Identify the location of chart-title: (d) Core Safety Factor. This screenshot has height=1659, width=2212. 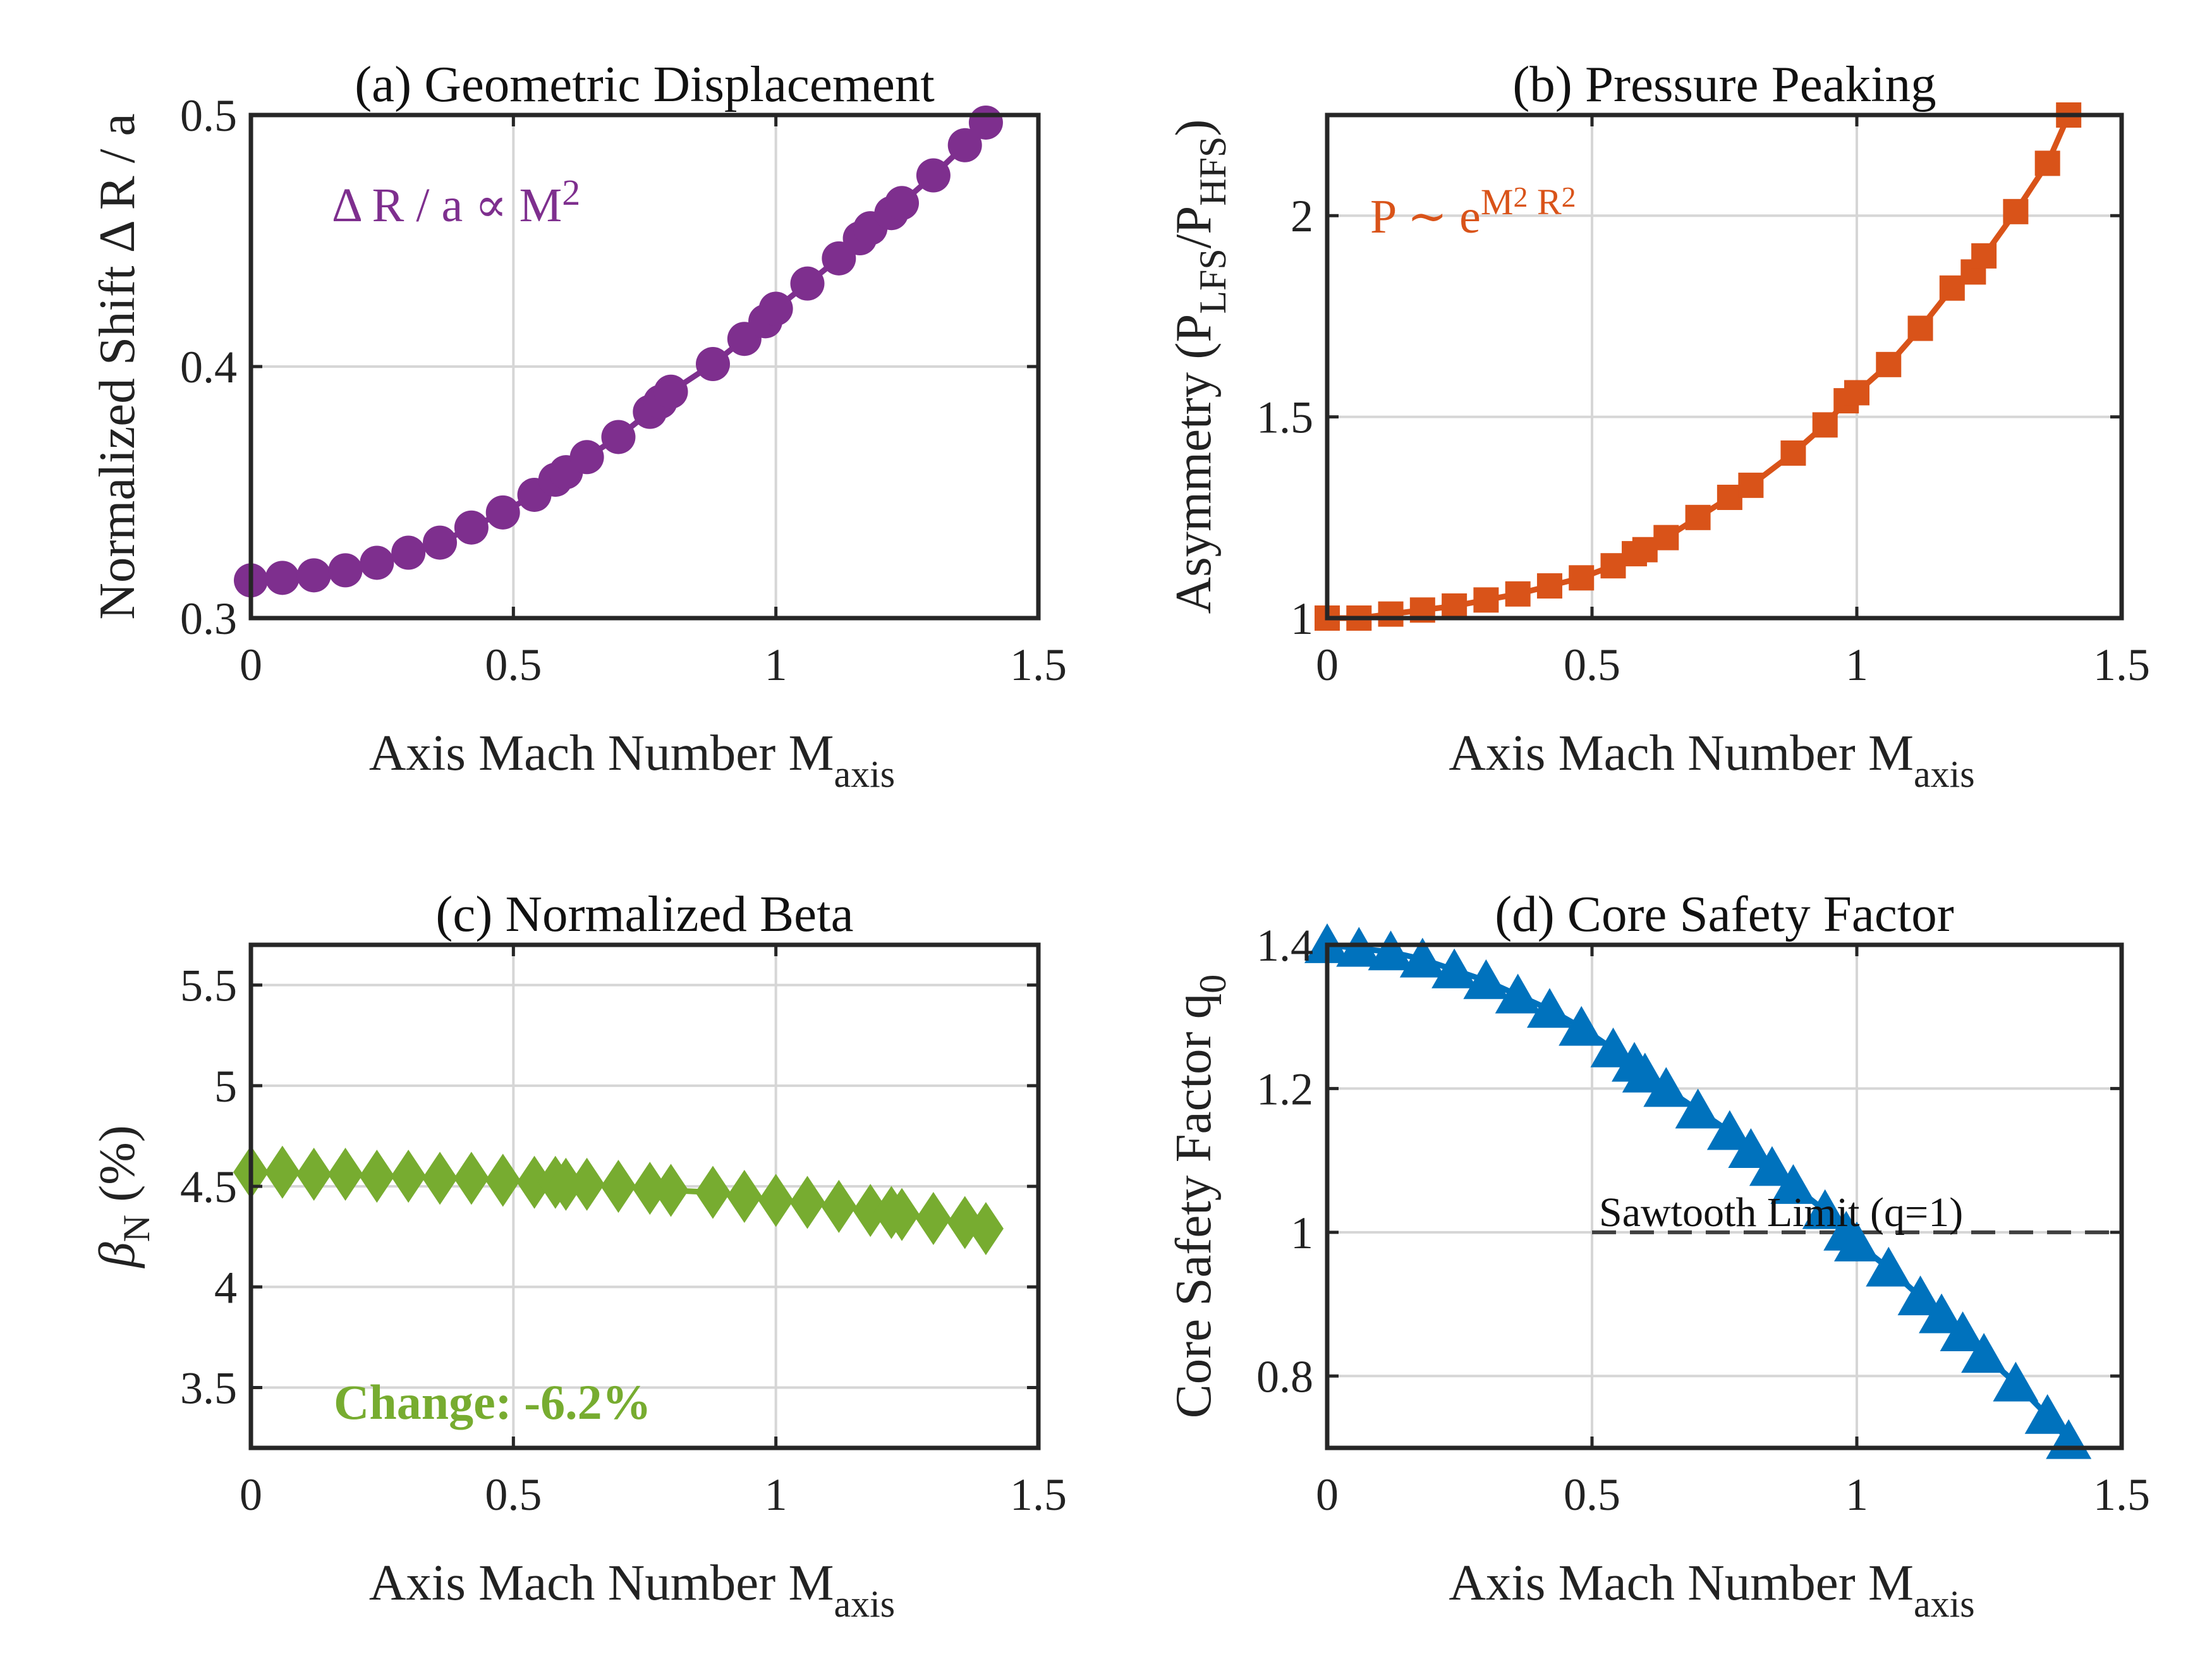
(1725, 913).